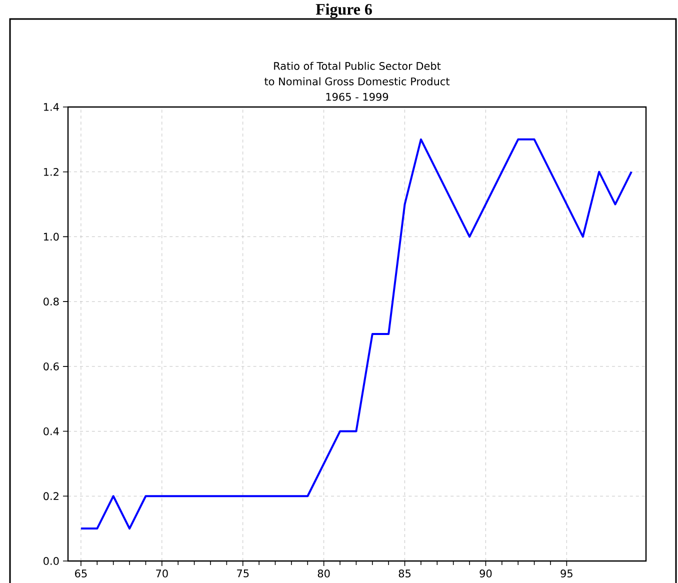 The image size is (678, 583). What do you see at coordinates (404, 574) in the screenshot?
I see `x-tick-label: 85` at bounding box center [404, 574].